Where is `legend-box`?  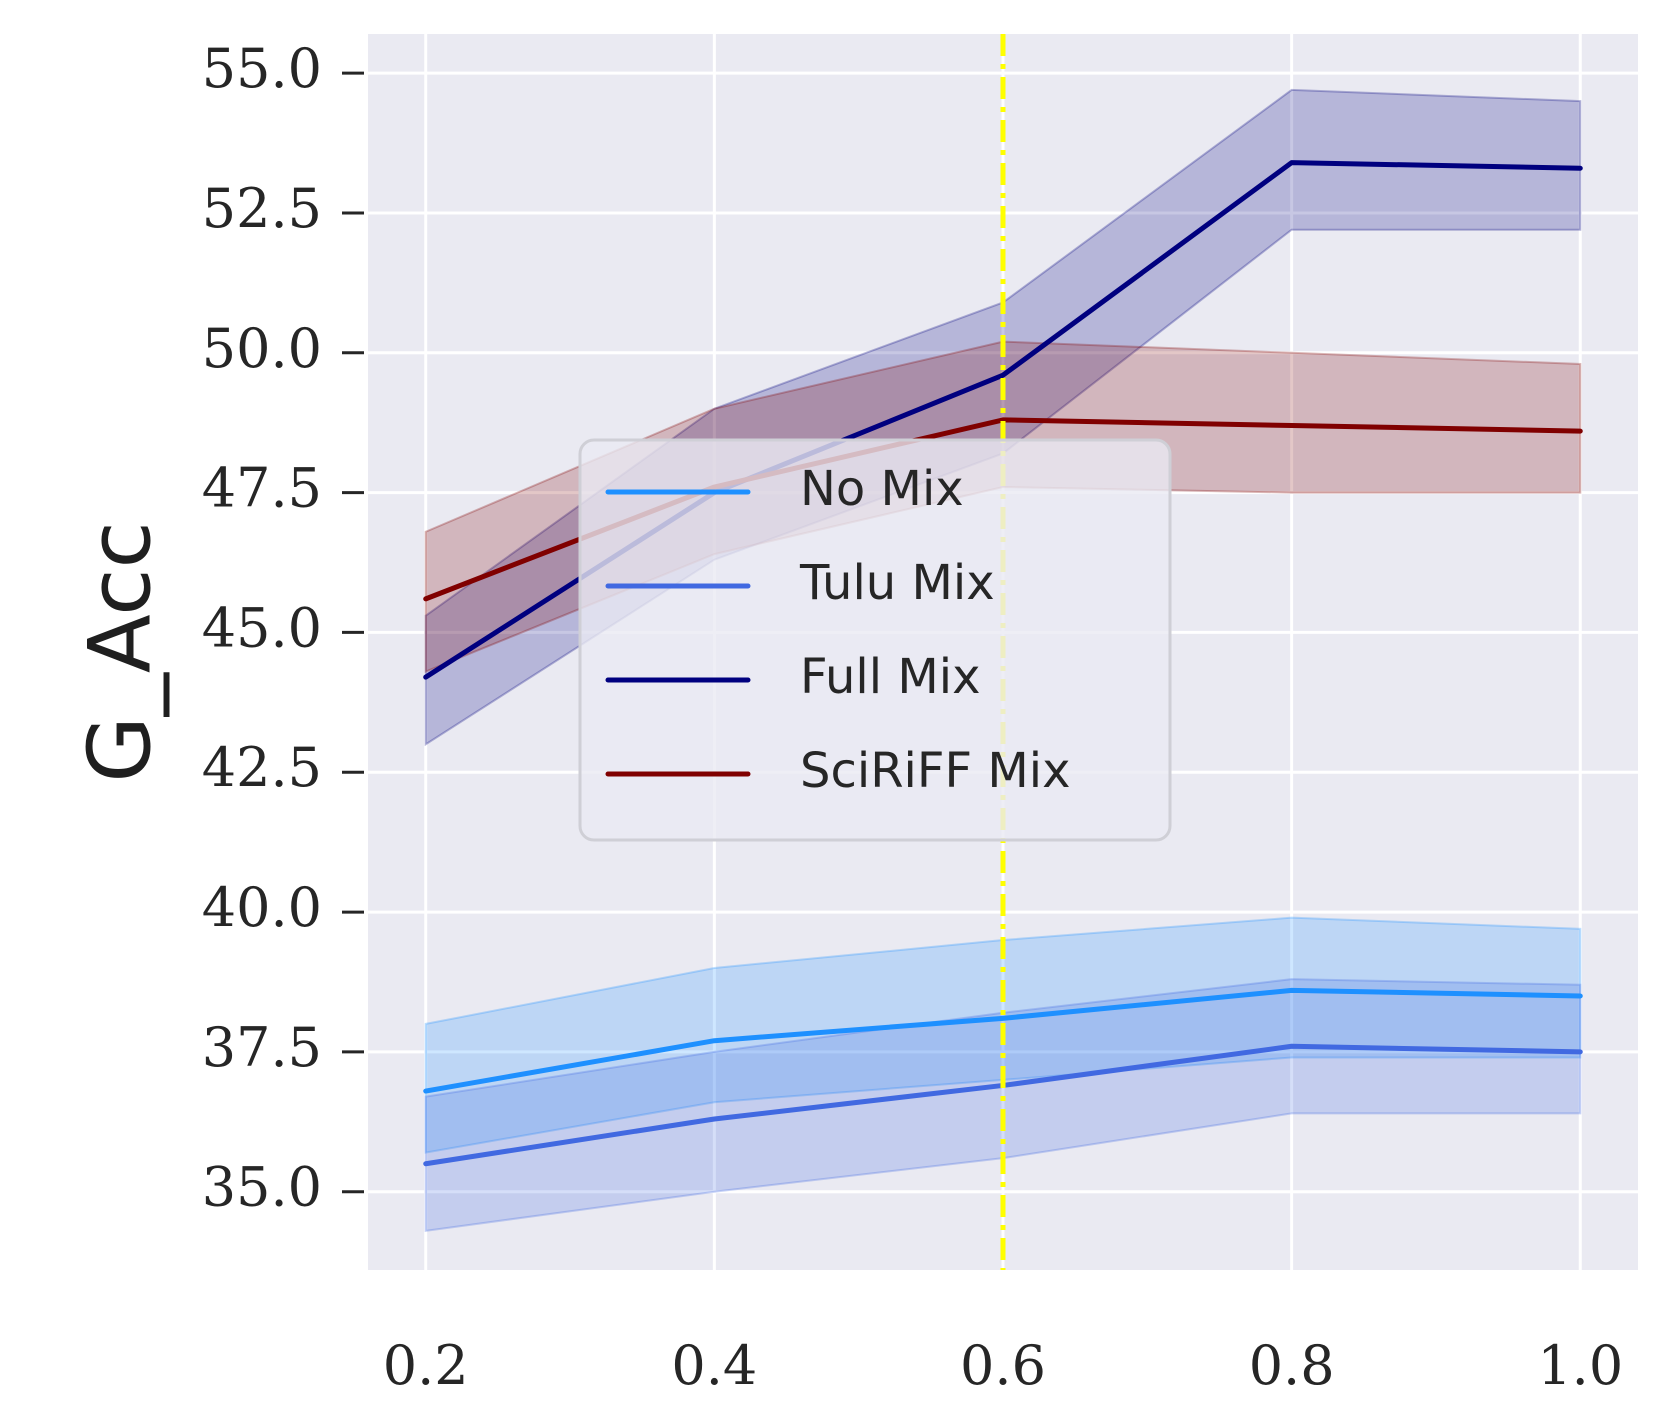 legend-box is located at coordinates (875, 640).